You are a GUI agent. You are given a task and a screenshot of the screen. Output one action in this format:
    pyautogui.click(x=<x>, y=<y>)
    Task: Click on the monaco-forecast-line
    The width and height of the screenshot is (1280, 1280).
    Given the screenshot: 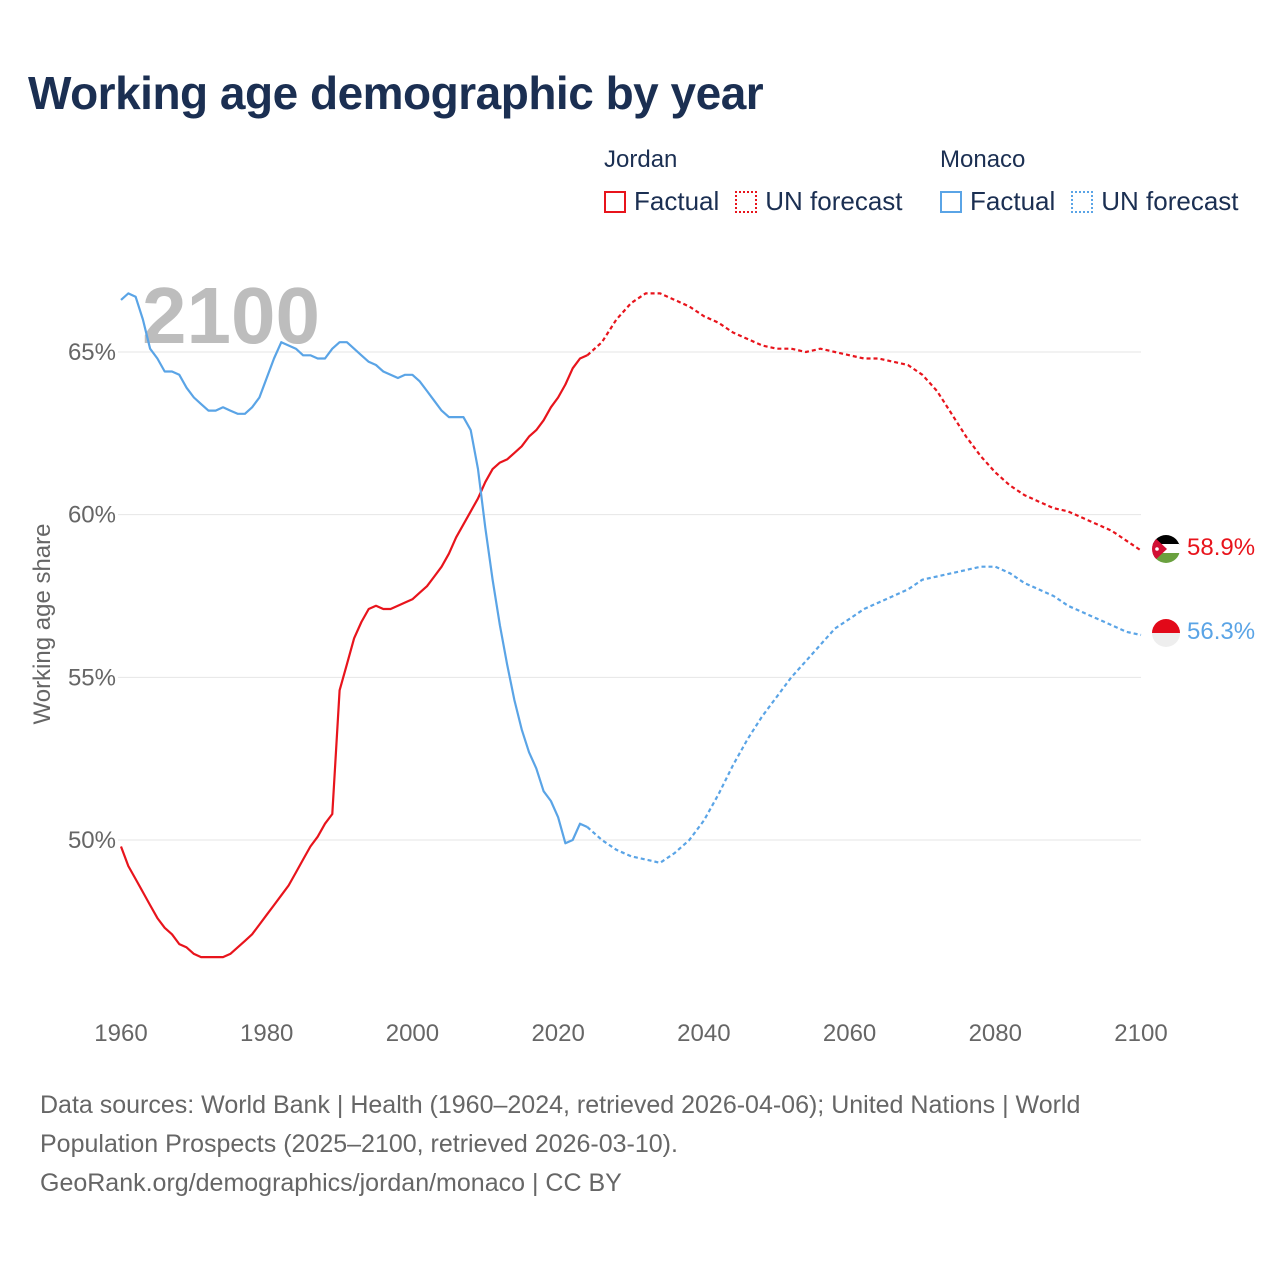 What is the action you would take?
    pyautogui.click(x=864, y=714)
    